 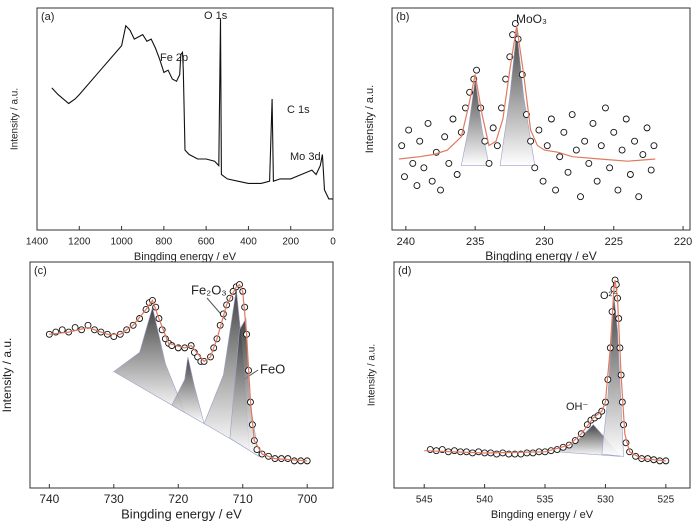 What do you see at coordinates (665, 500) in the screenshot?
I see `x-tick-label: 525` at bounding box center [665, 500].